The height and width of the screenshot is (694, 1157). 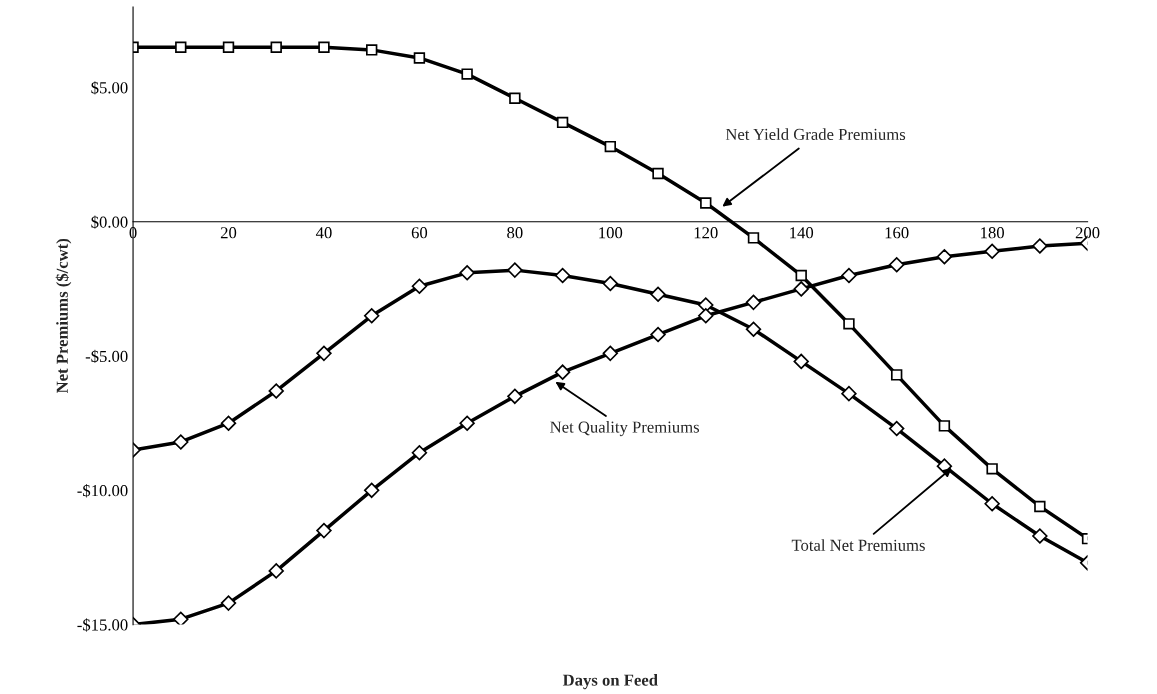 What do you see at coordinates (706, 233) in the screenshot?
I see `x-tick-label: 120` at bounding box center [706, 233].